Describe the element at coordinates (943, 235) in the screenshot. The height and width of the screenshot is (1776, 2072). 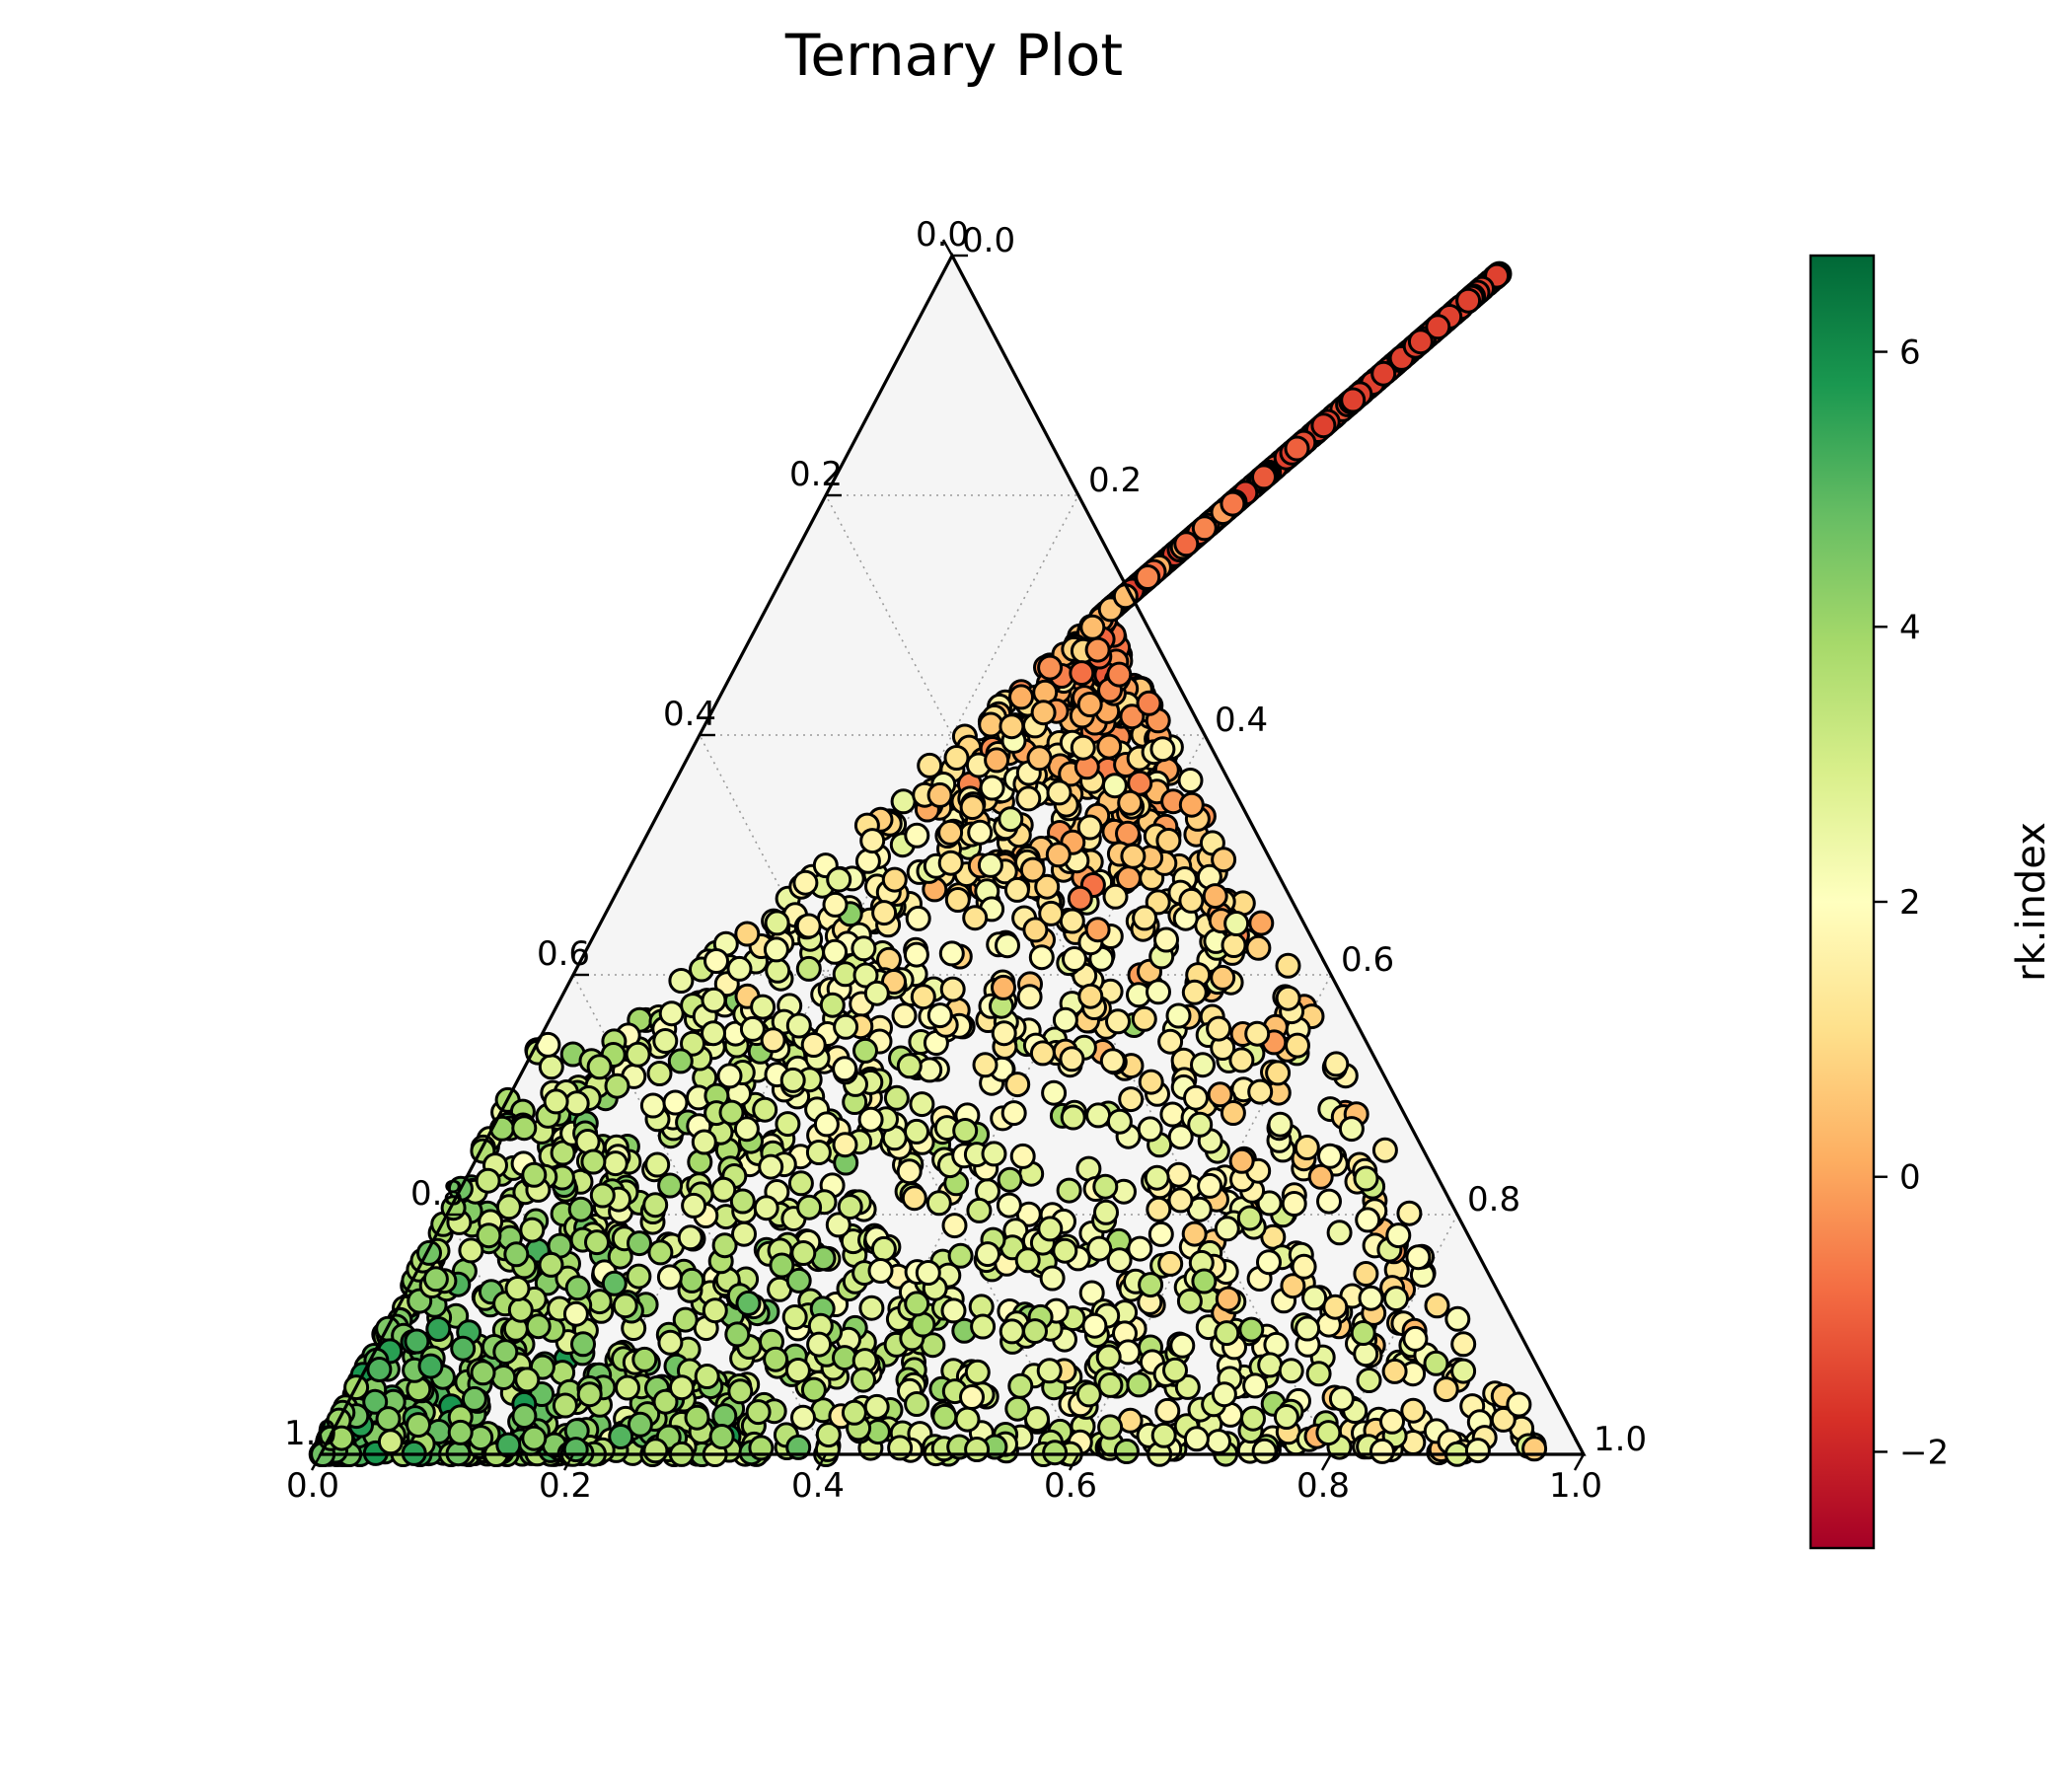
I see `left-axis-tick-label: 0.0` at that location.